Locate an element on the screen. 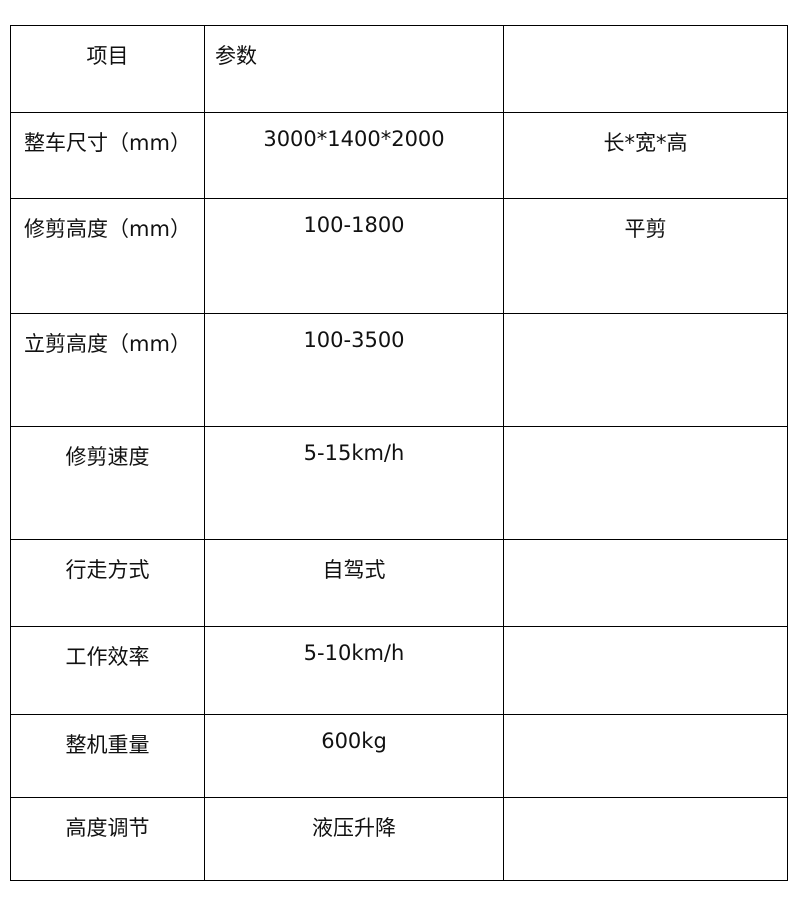 The width and height of the screenshot is (800, 899). table-cell: 100-1800 is located at coordinates (354, 256).